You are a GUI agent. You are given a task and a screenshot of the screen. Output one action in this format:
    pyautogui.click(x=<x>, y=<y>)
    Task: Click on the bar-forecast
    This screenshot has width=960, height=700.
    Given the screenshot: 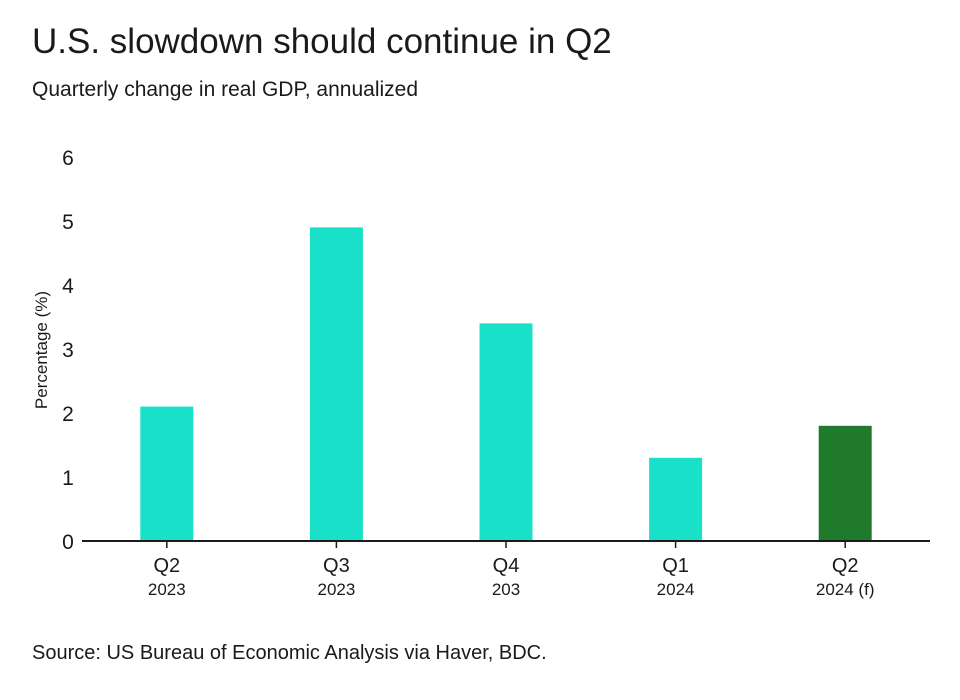 What is the action you would take?
    pyautogui.click(x=845, y=483)
    